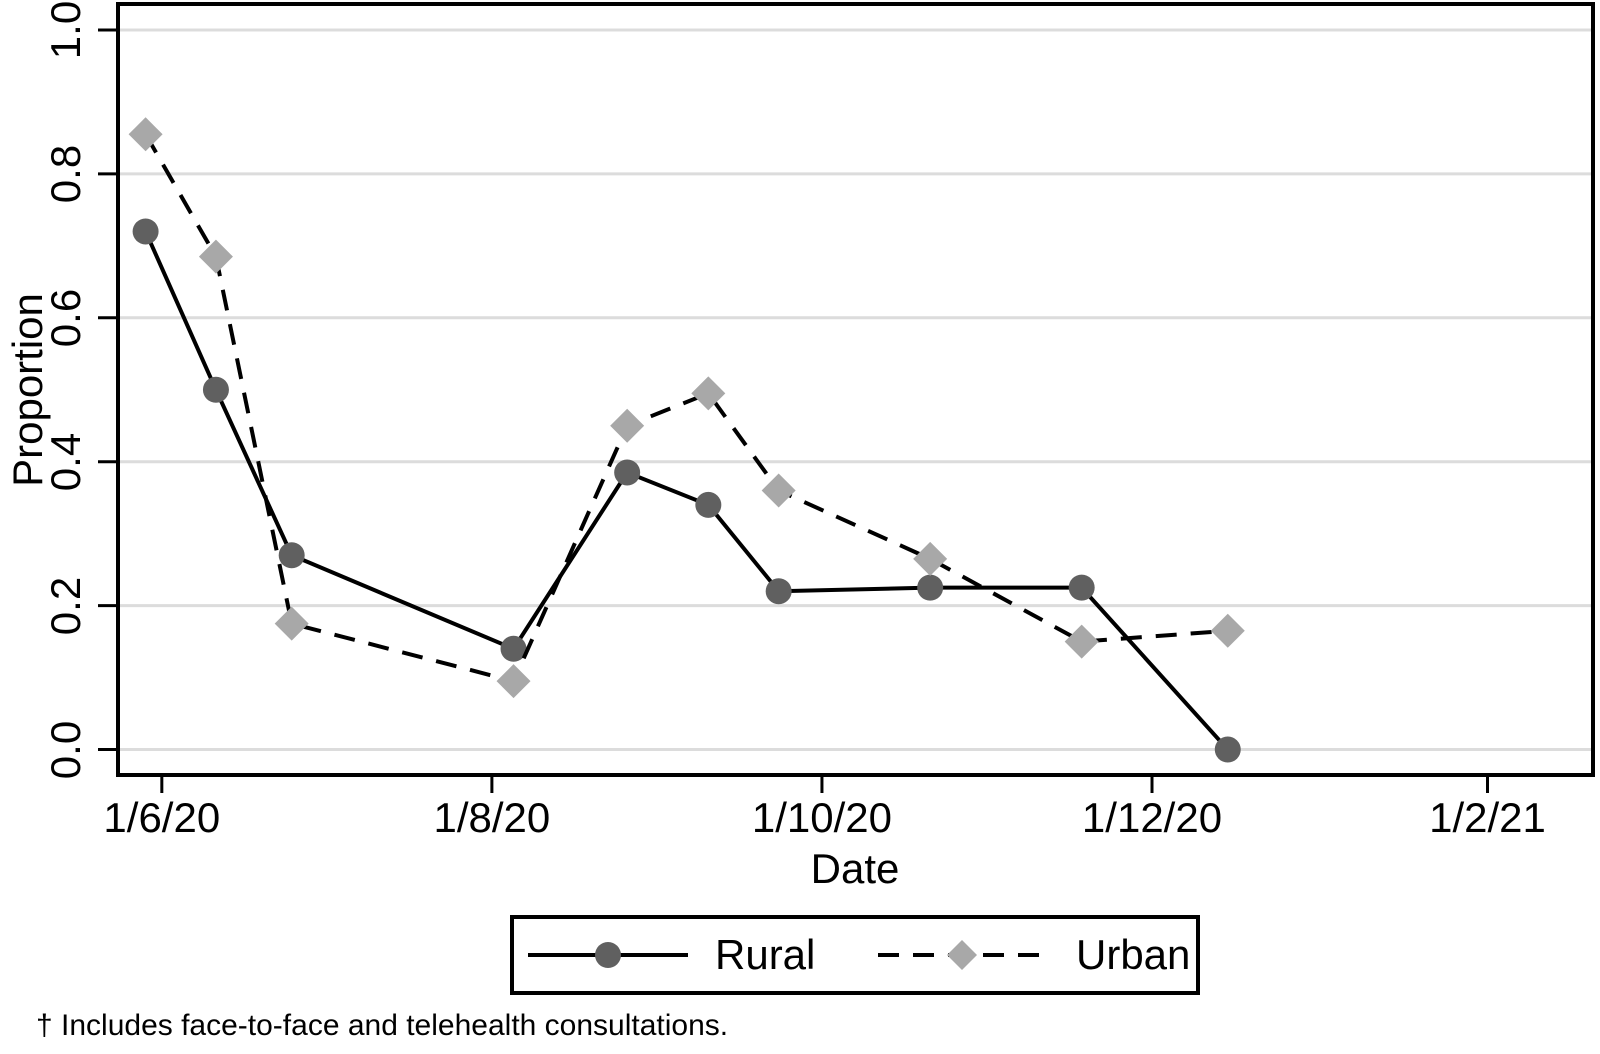 The height and width of the screenshot is (1054, 1600). What do you see at coordinates (162, 817) in the screenshot?
I see `x-tick-label: 1/6/20` at bounding box center [162, 817].